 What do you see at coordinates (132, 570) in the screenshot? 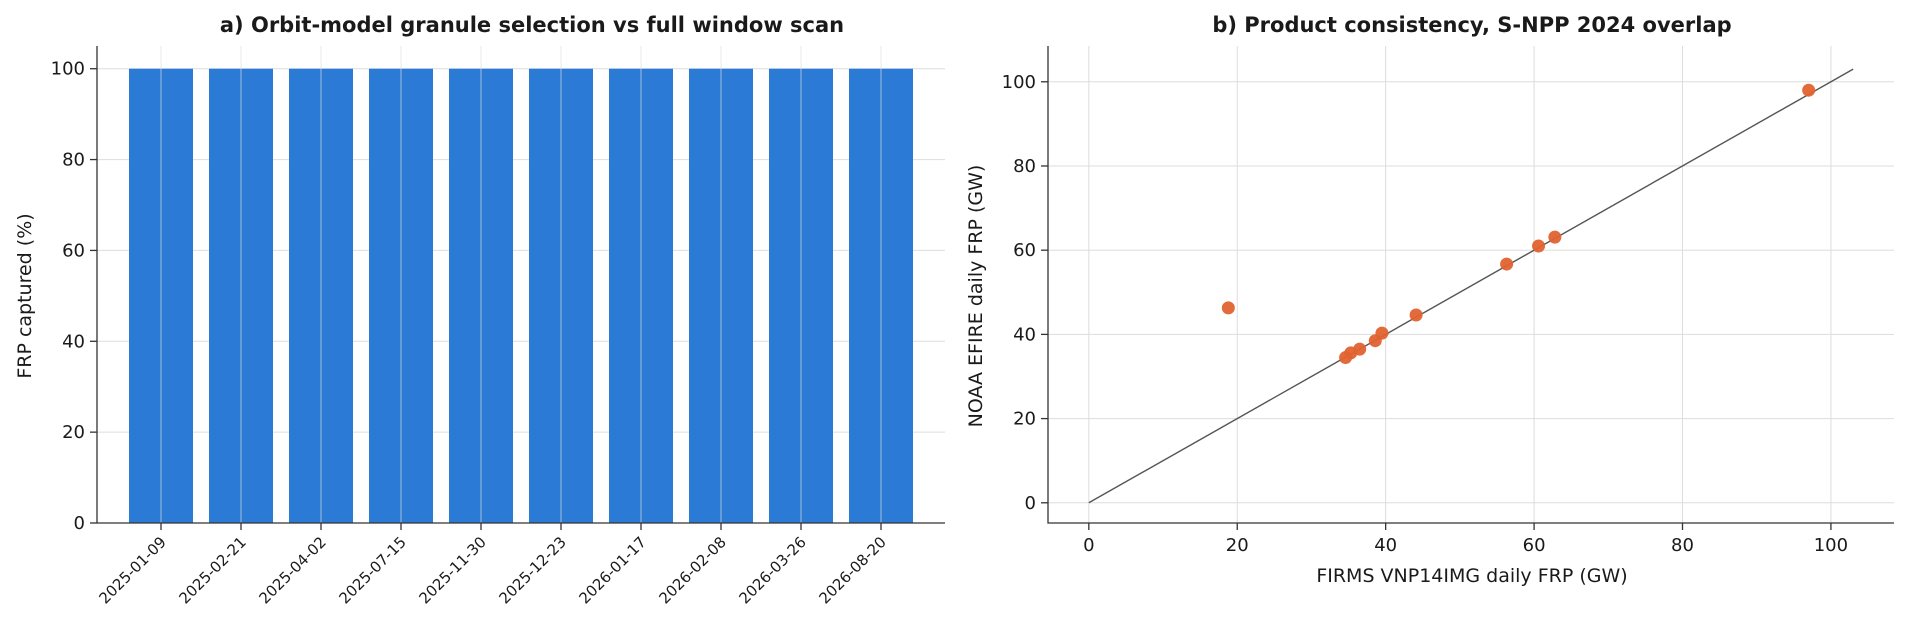
I see `x-tick-label: 2025-01-09` at bounding box center [132, 570].